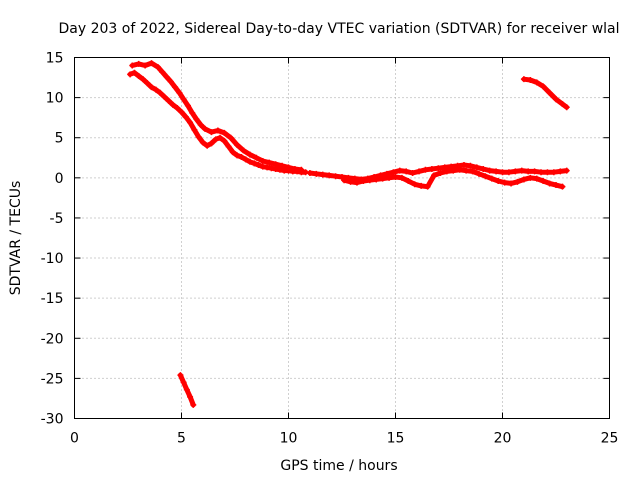 Image resolution: width=640 pixels, height=480 pixels. What do you see at coordinates (52, 420) in the screenshot?
I see `y-tick-label: -30` at bounding box center [52, 420].